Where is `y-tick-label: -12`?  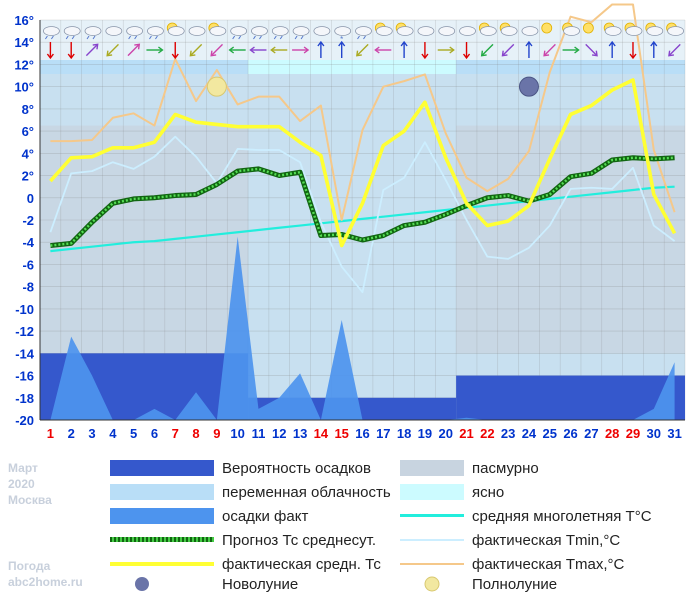
y-tick-label: -12 is located at coordinates (24, 331).